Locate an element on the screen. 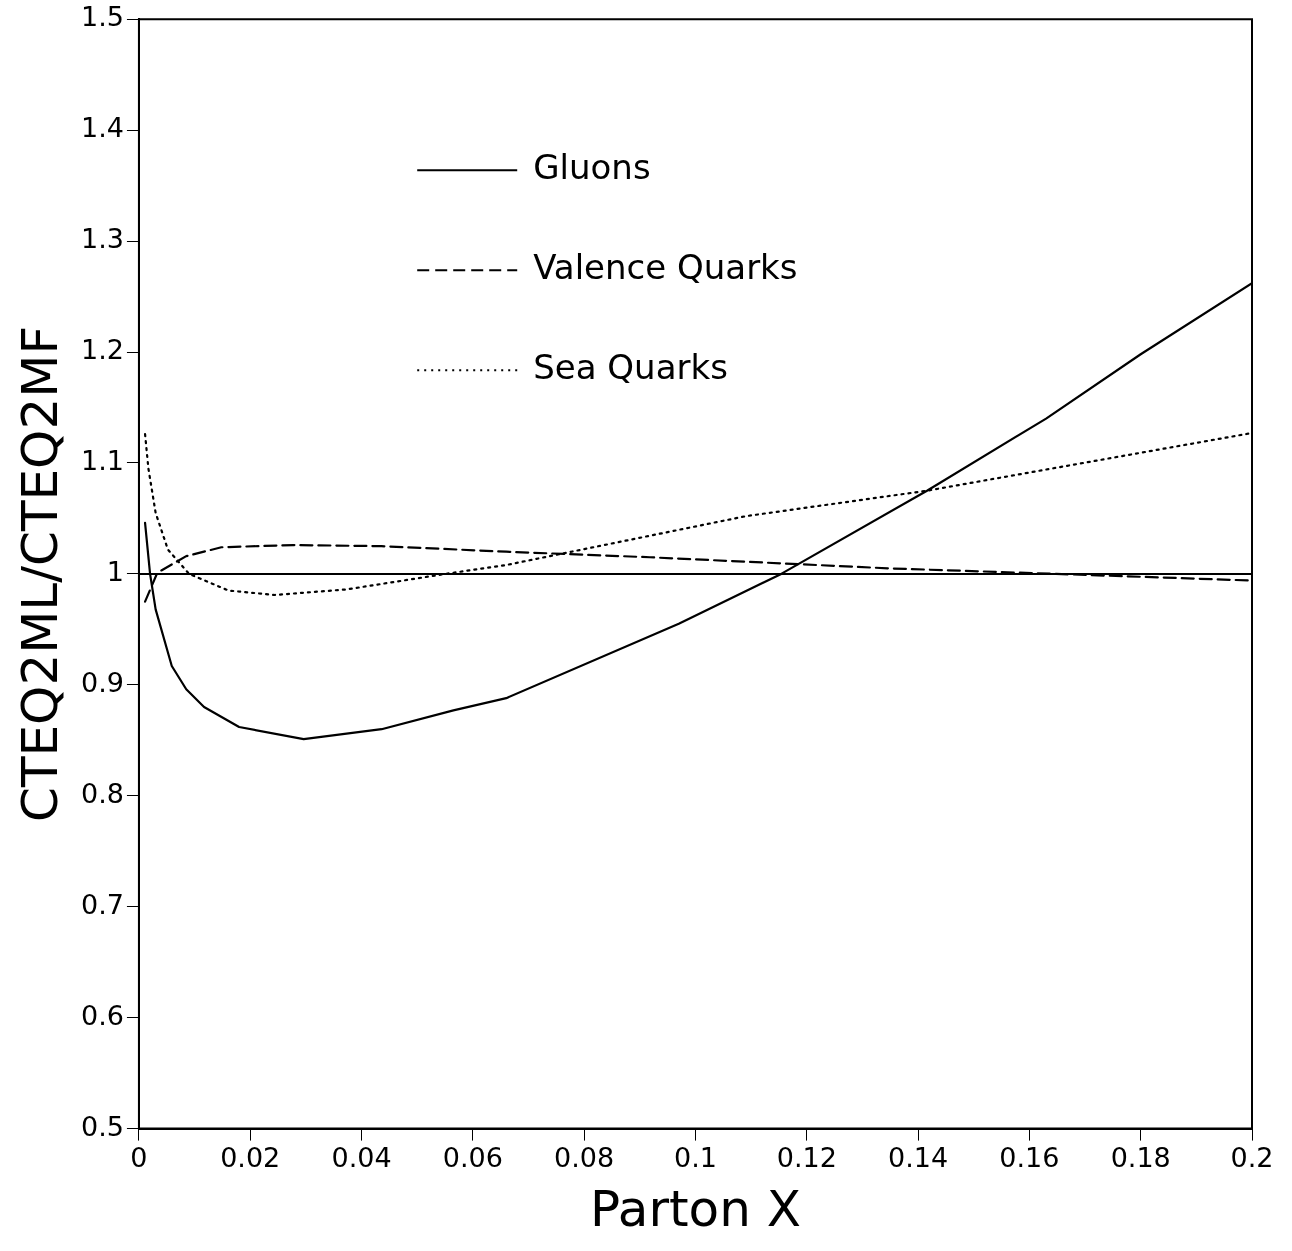 Image resolution: width=1292 pixels, height=1251 pixels. y-tick-label: 0.5 is located at coordinates (102, 1126).